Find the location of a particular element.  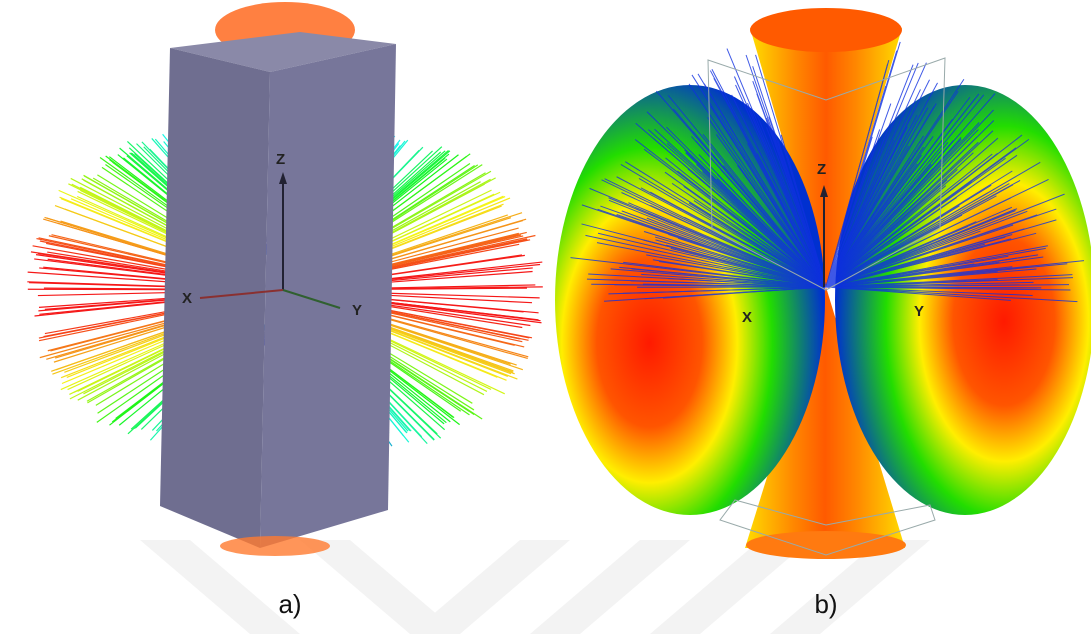

cone-cap is located at coordinates (826, 30).